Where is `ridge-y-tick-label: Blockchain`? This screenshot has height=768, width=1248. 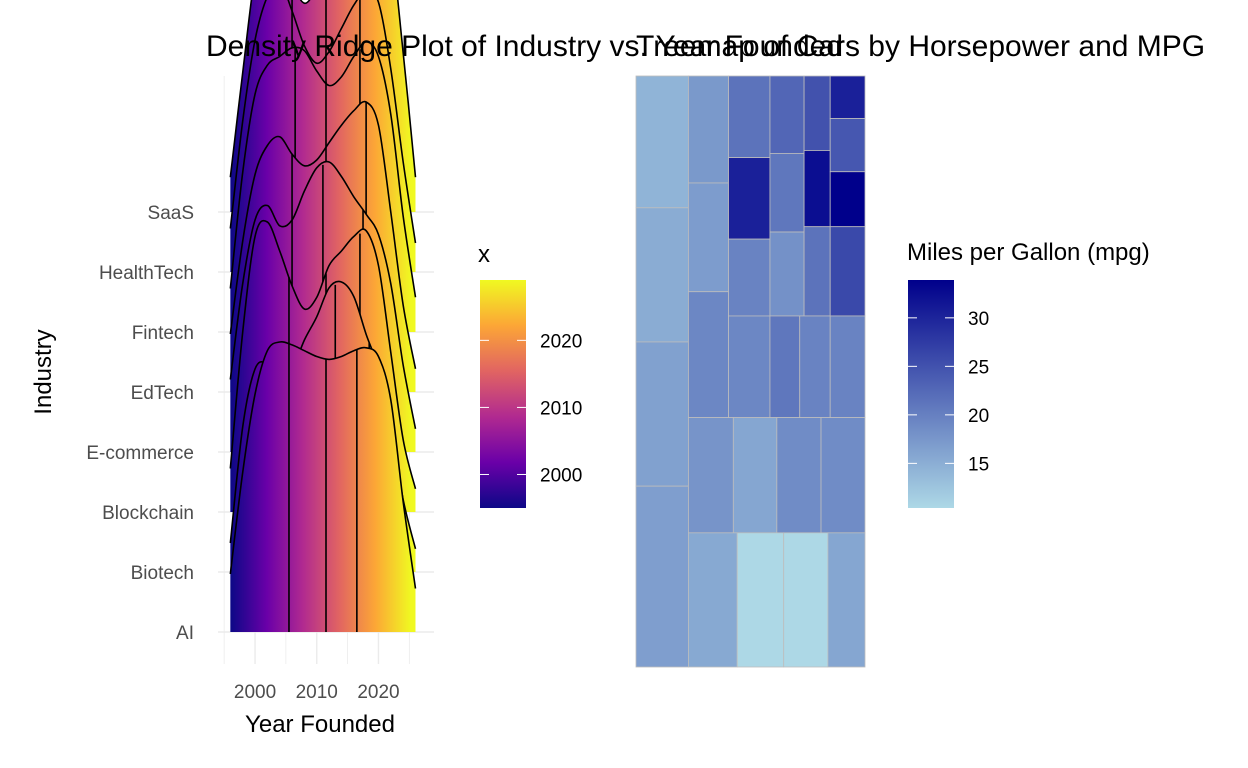
ridge-y-tick-label: Blockchain is located at coordinates (148, 513).